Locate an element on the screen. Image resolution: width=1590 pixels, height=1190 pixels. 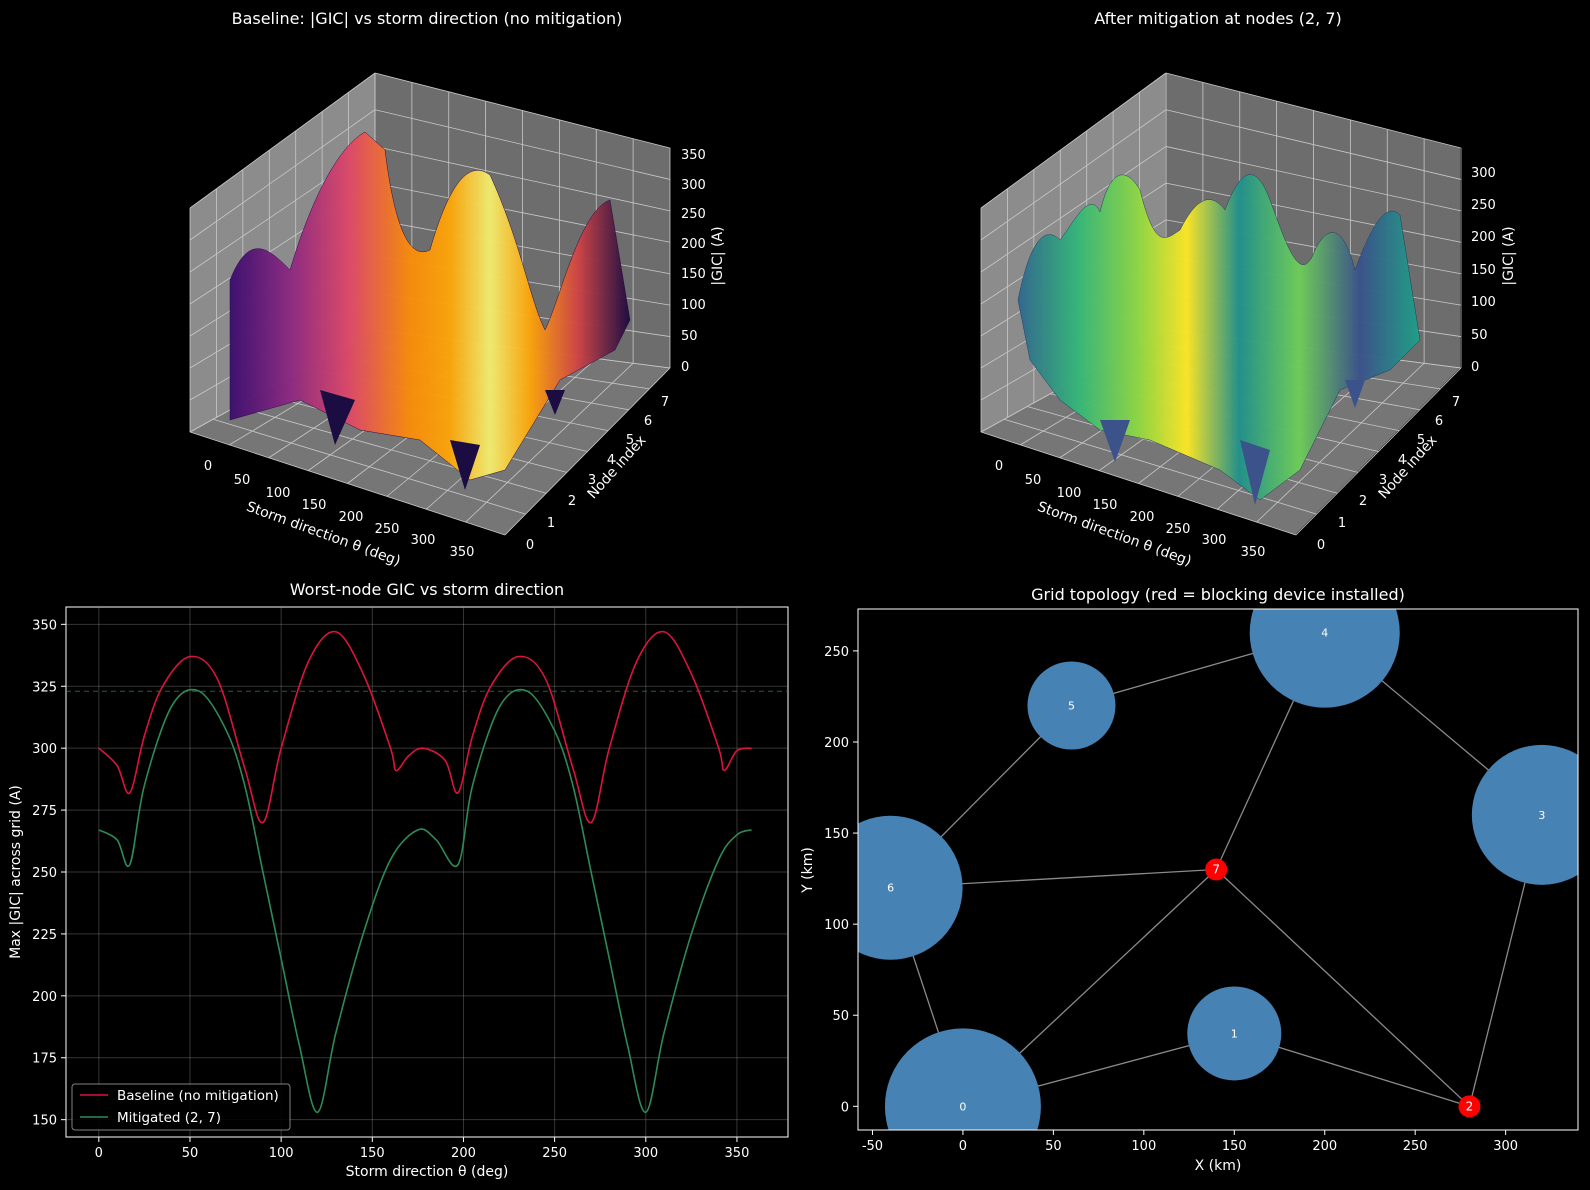
x-tick-label: 250 is located at coordinates (1415, 1146).